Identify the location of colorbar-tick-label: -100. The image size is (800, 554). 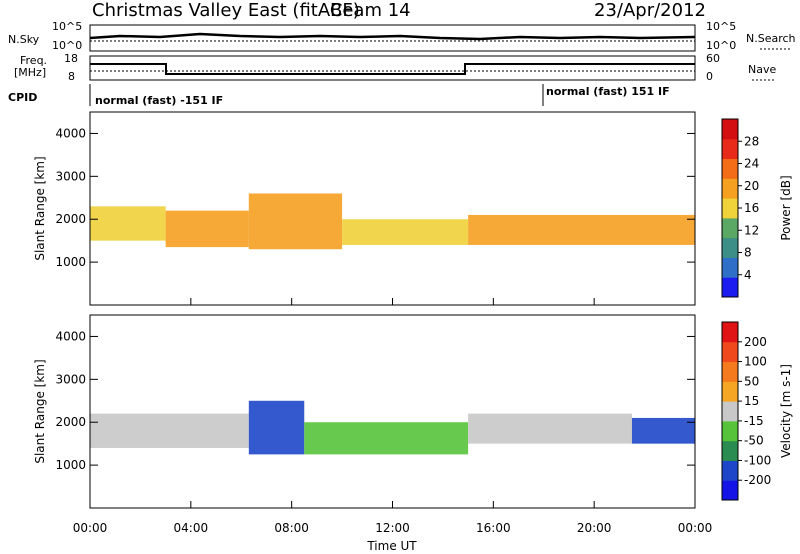
(757, 460).